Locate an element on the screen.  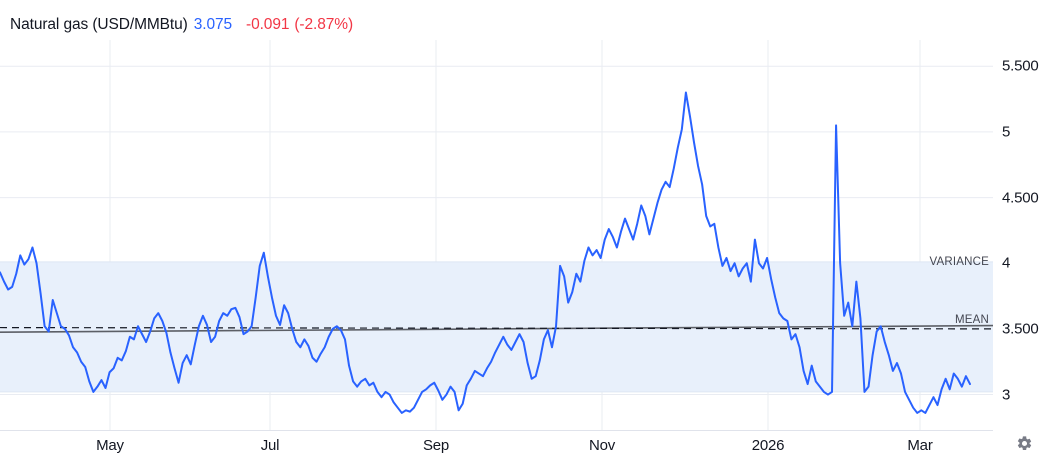
gear-icon is located at coordinates (1024, 442).